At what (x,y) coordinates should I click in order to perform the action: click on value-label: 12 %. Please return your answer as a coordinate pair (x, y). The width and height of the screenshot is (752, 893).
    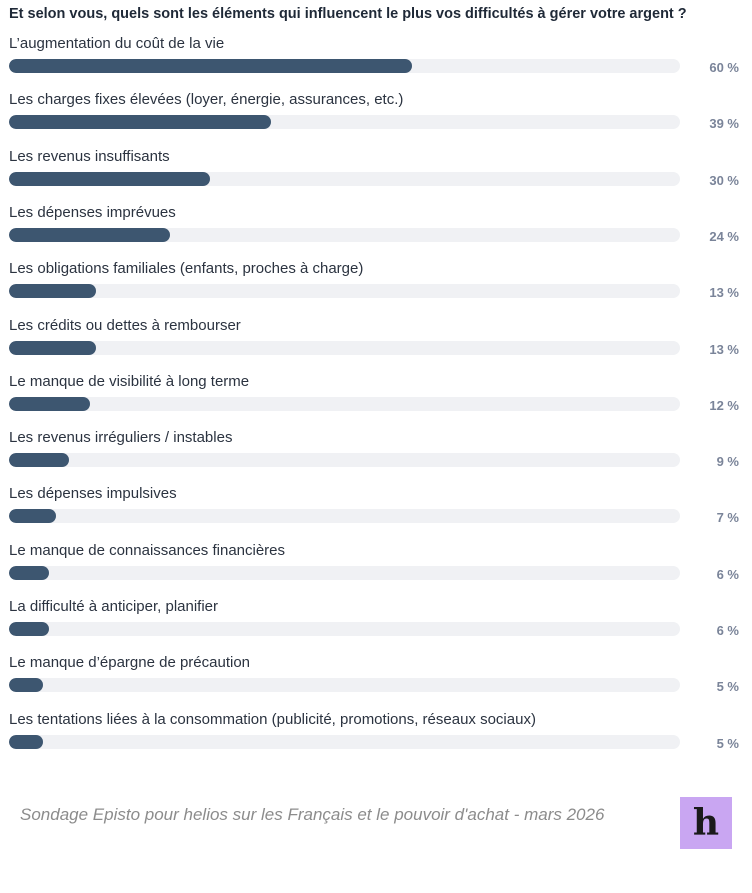
    Looking at the image, I should click on (724, 405).